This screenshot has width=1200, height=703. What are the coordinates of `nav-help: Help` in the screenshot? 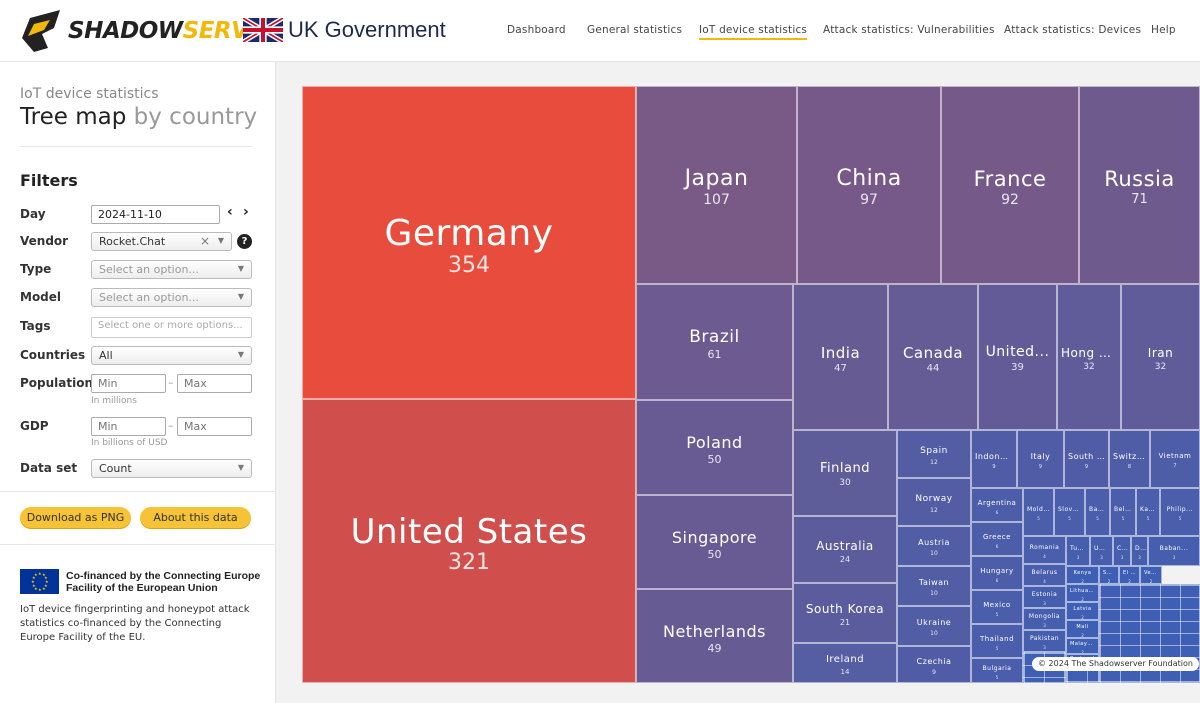 It's located at (1163, 30).